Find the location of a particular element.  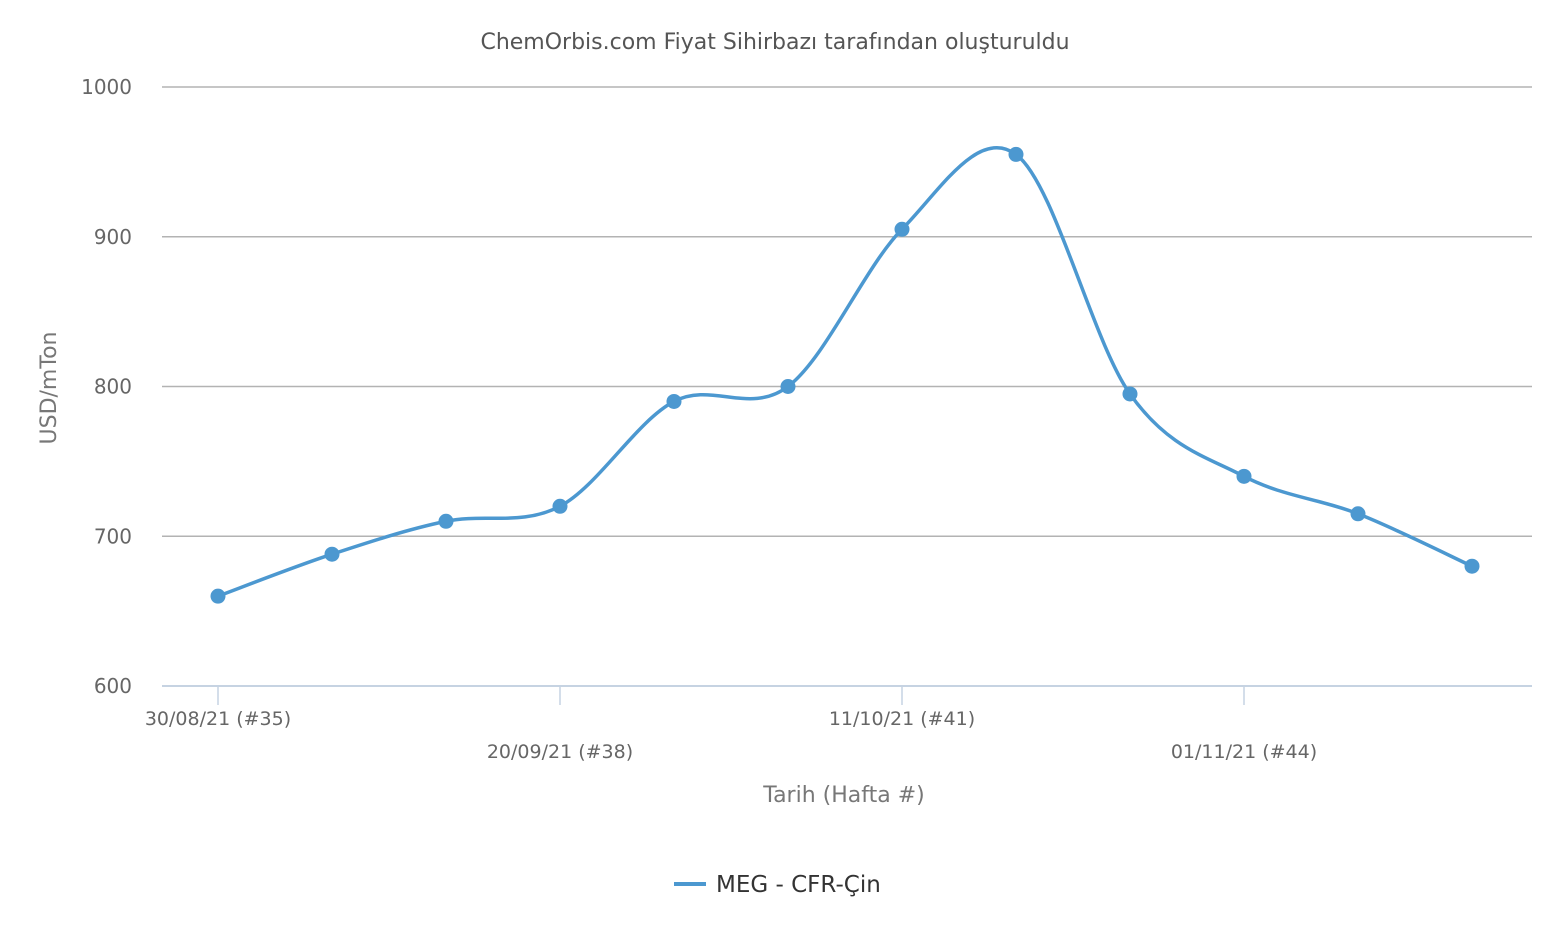

x-tick-label: 20/09/21 (#38) is located at coordinates (560, 752).